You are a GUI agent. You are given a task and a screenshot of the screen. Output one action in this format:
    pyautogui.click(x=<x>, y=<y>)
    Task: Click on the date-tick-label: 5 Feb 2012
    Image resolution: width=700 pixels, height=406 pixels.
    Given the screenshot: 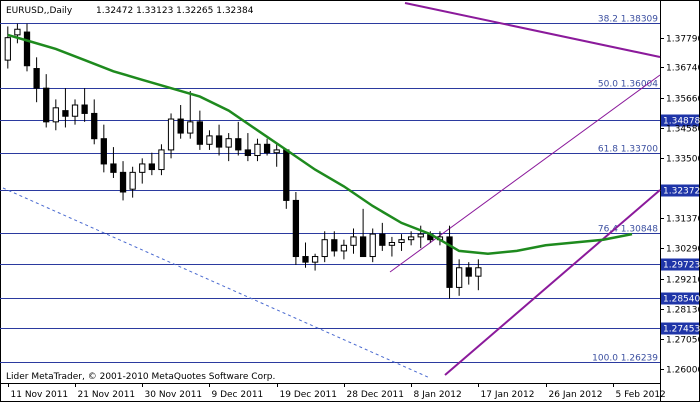 What is the action you would take?
    pyautogui.click(x=641, y=395)
    